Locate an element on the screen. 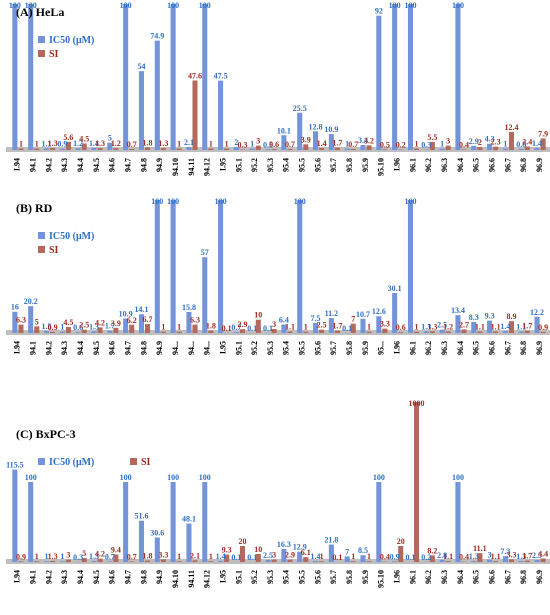 This screenshot has height=615, width=550. value-label: 3 is located at coordinates (68, 555).